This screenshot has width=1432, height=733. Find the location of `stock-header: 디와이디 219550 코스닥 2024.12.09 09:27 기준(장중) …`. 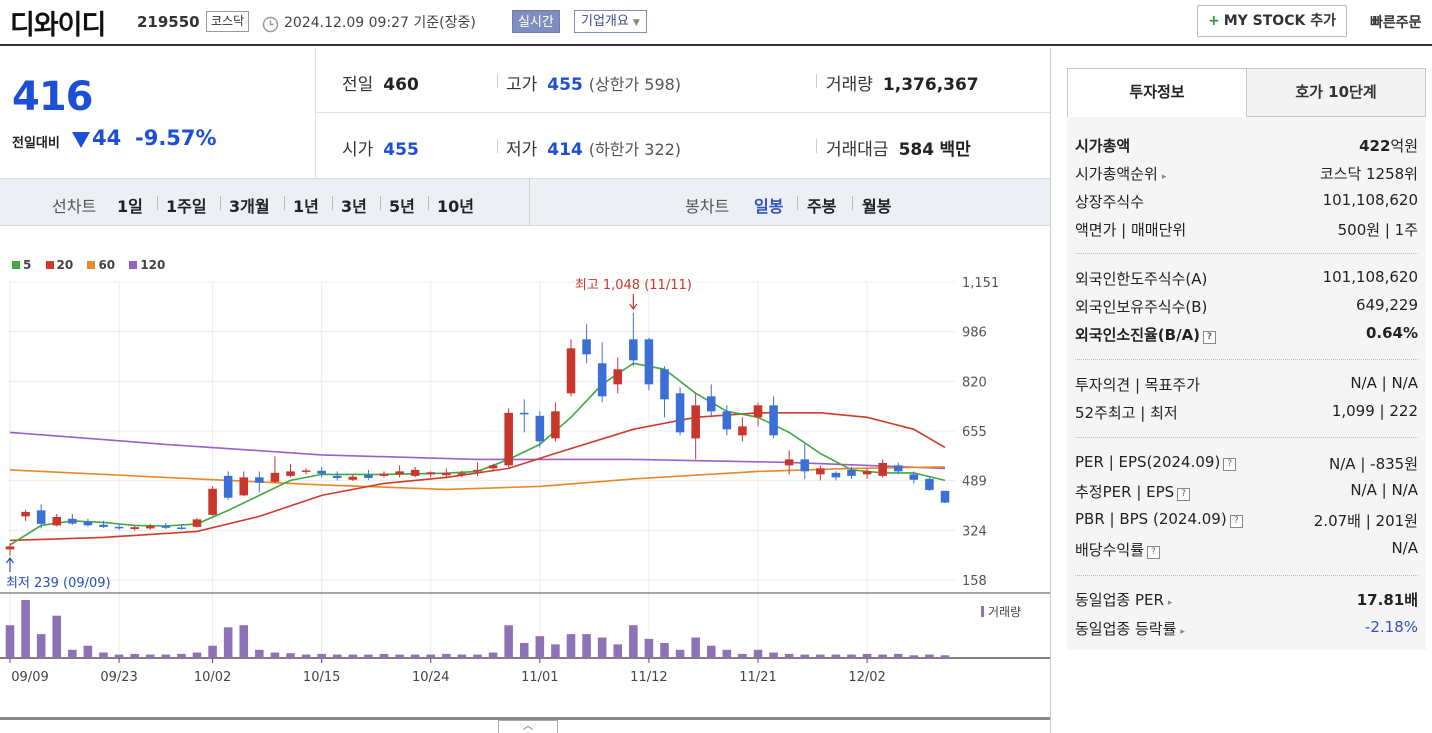

stock-header: 디와이디 219550 코스닥 2024.12.09 09:27 기준(장중) … is located at coordinates (716, 23).